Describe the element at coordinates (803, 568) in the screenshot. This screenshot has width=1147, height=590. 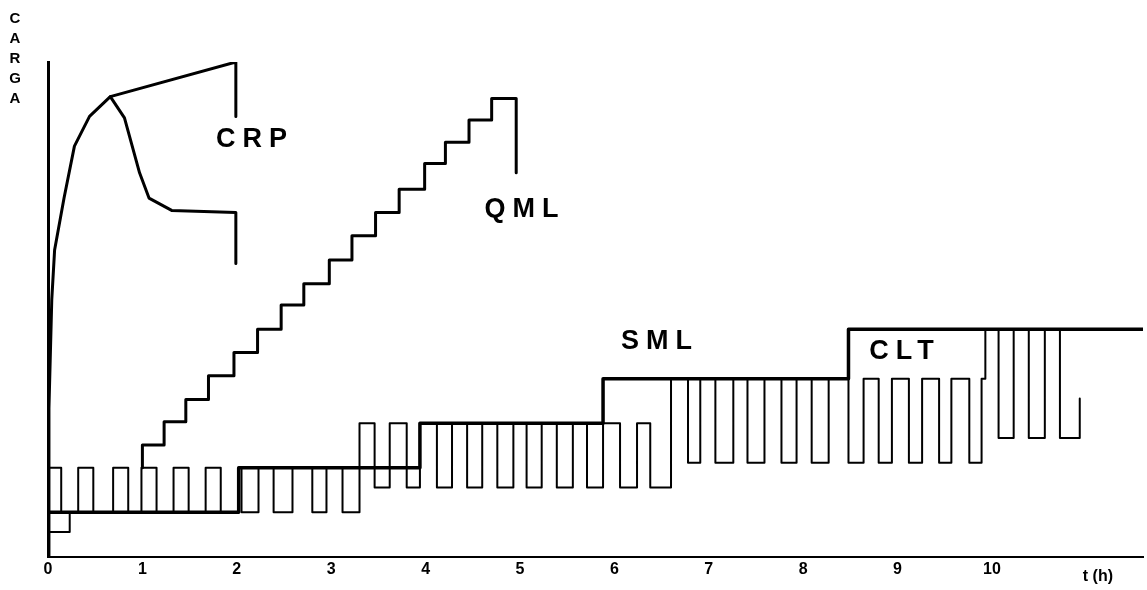
I see `x-tick-label: 8` at that location.